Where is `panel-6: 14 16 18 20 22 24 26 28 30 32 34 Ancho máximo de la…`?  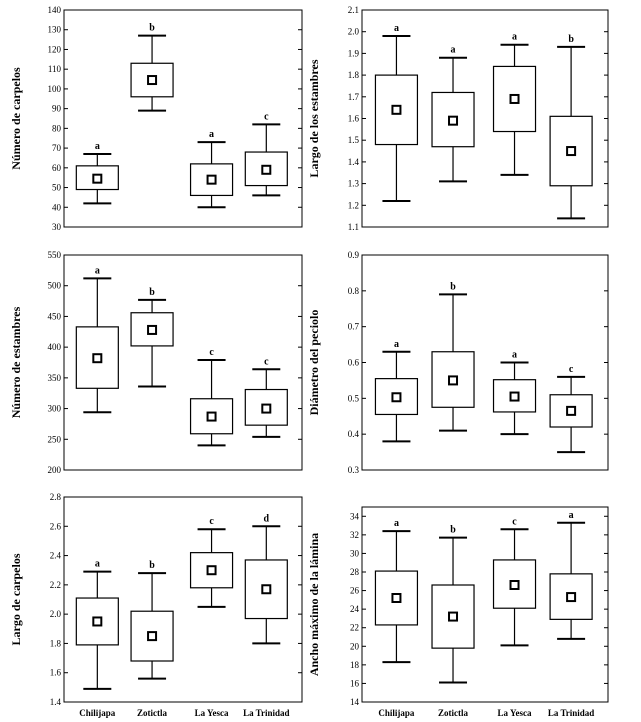 panel-6: 14 16 18 20 22 24 26 28 30 32 34 Ancho máximo de la… is located at coordinates (458, 612).